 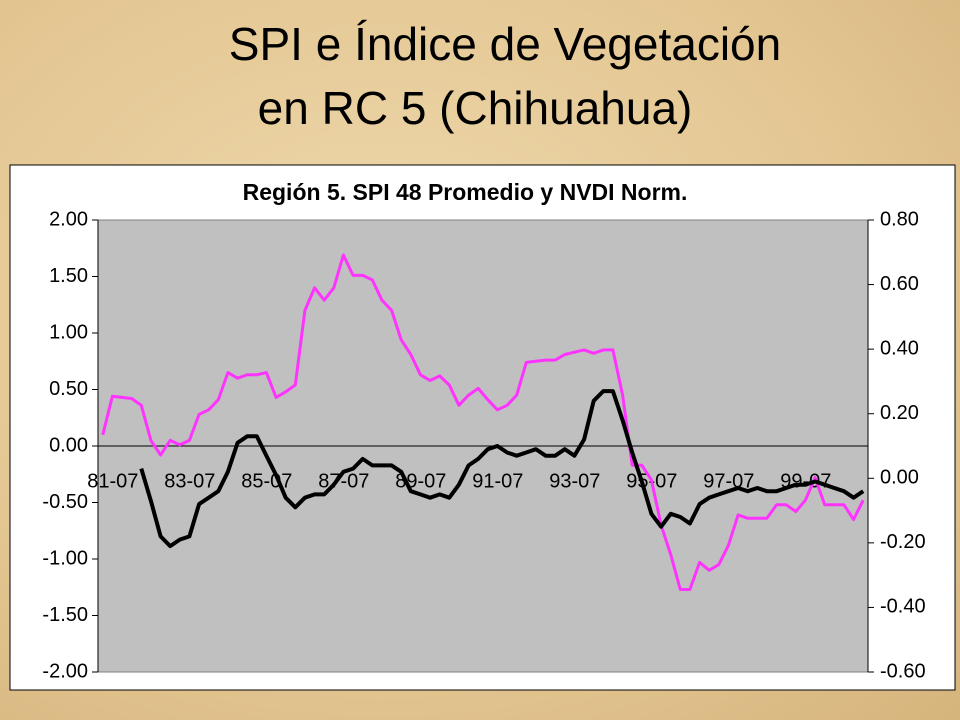 What do you see at coordinates (899, 413) in the screenshot?
I see `y2-tick-label: 0.20` at bounding box center [899, 413].